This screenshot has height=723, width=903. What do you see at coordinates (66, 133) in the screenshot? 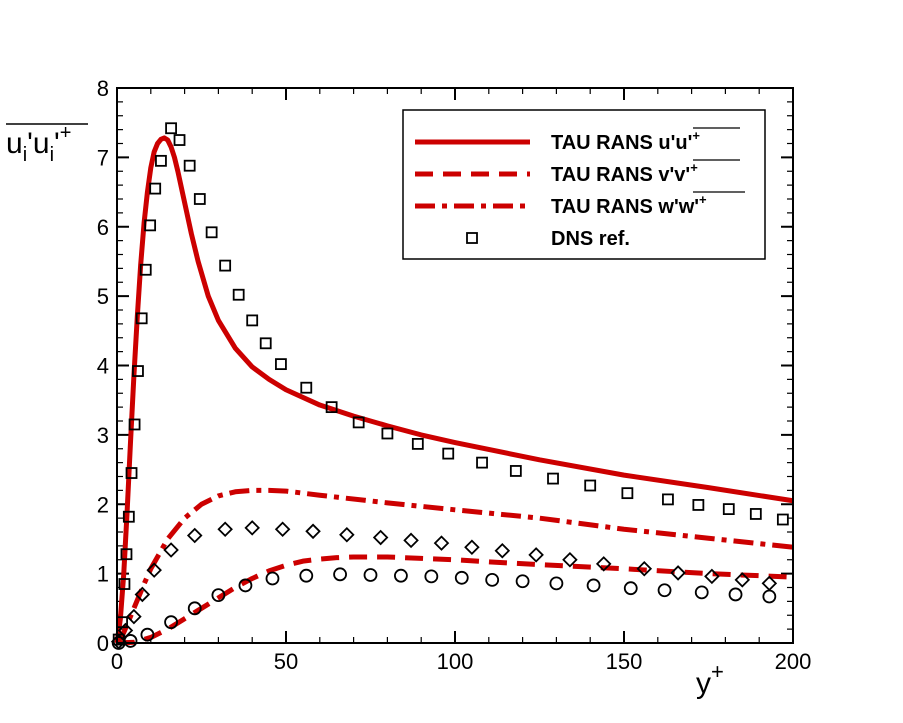
I see `y-axis-title-sup: +` at bounding box center [66, 133].